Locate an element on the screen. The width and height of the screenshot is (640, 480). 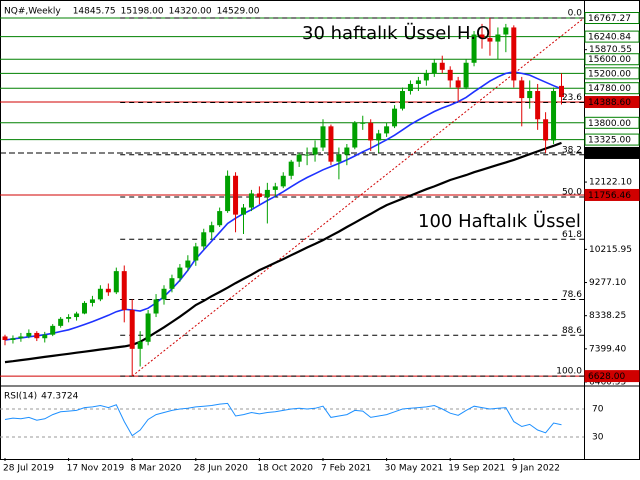
annotation: 30 haftalık Üssel H.O is located at coordinates (396, 33).